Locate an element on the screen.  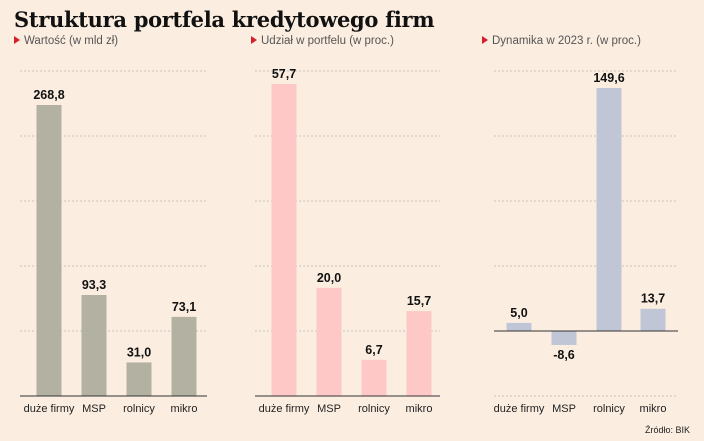
data-label: -8,6 is located at coordinates (564, 355).